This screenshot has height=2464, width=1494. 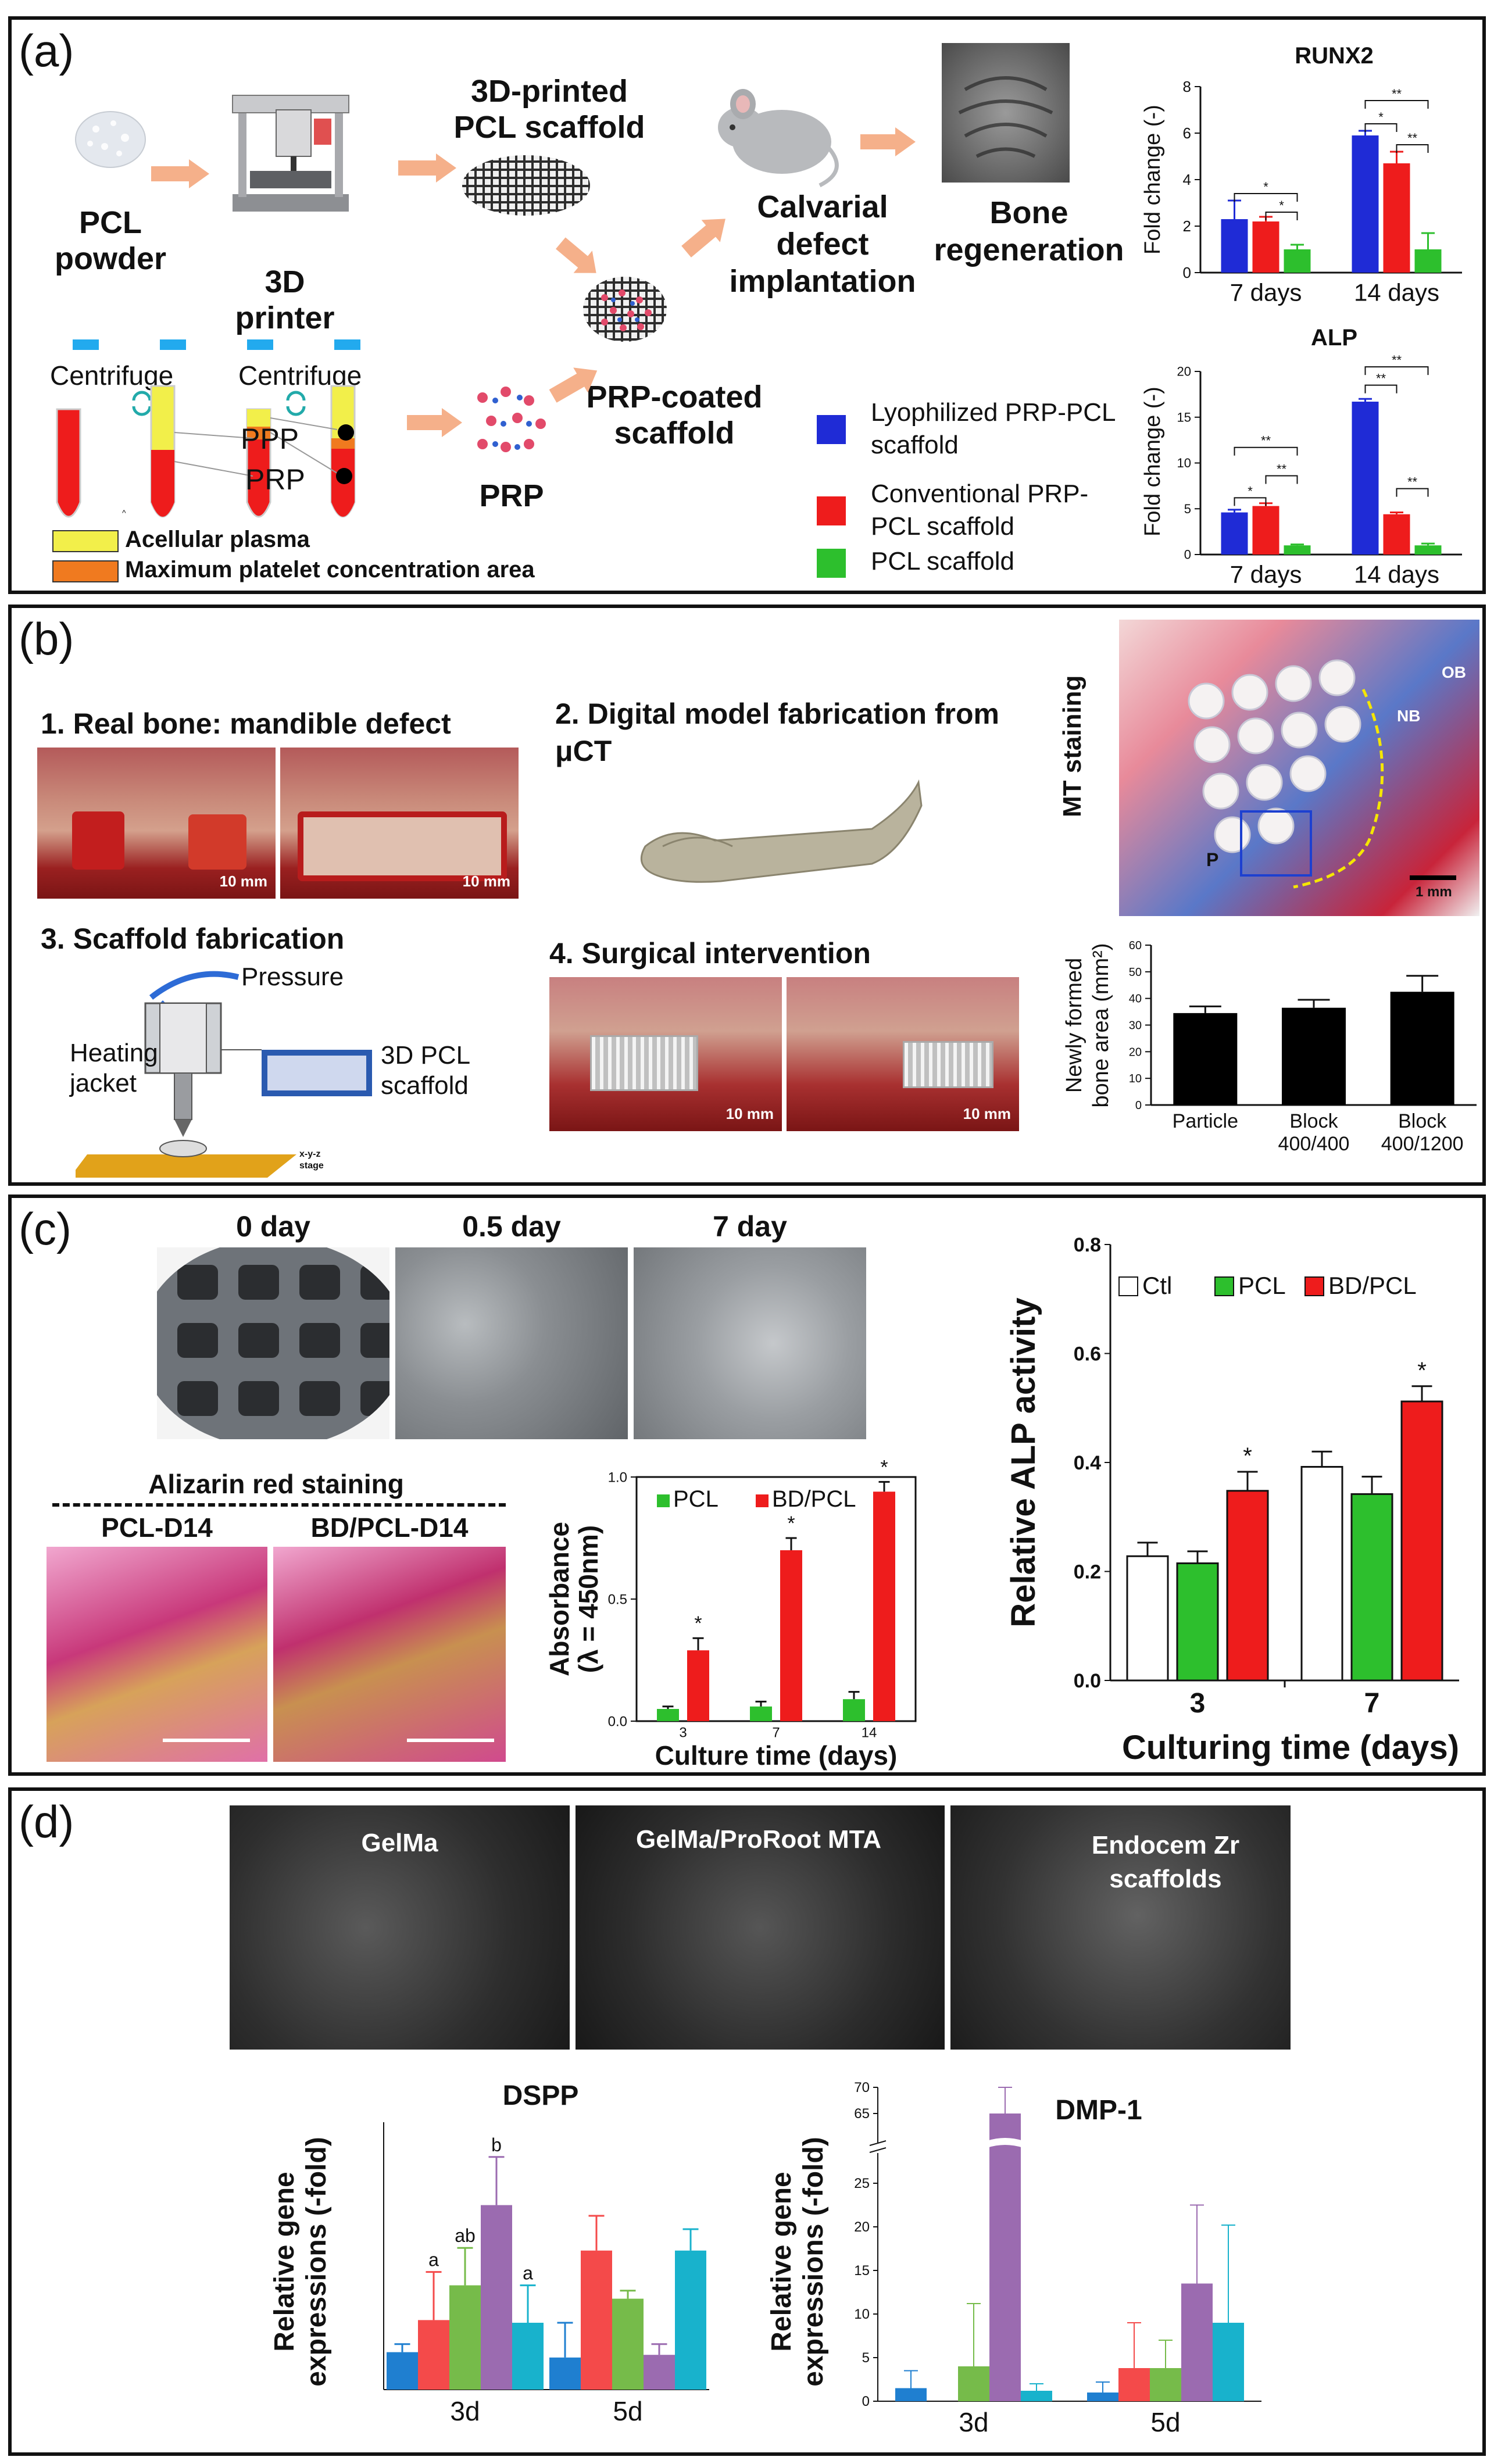 What do you see at coordinates (114, 1068) in the screenshot?
I see `heating-label: Heating jacket` at bounding box center [114, 1068].